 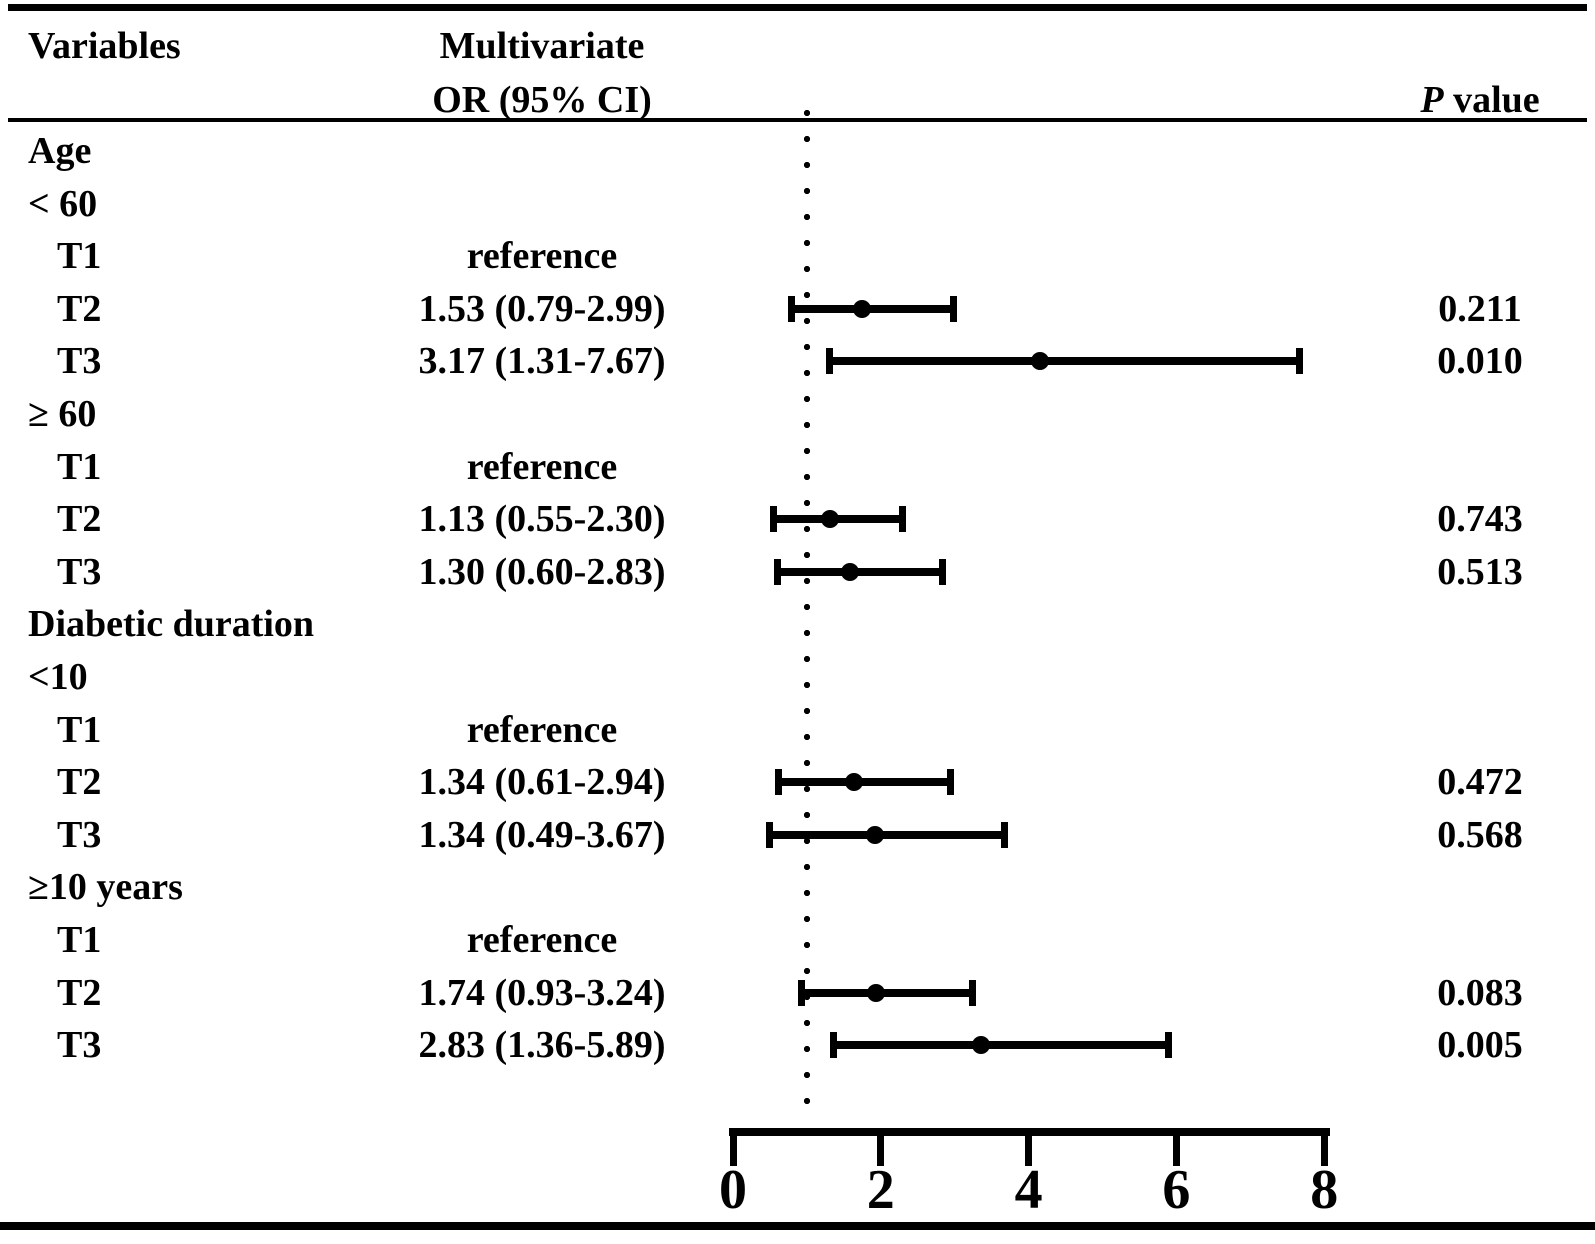 What do you see at coordinates (797, 120) in the screenshot?
I see `header-separator-rule` at bounding box center [797, 120].